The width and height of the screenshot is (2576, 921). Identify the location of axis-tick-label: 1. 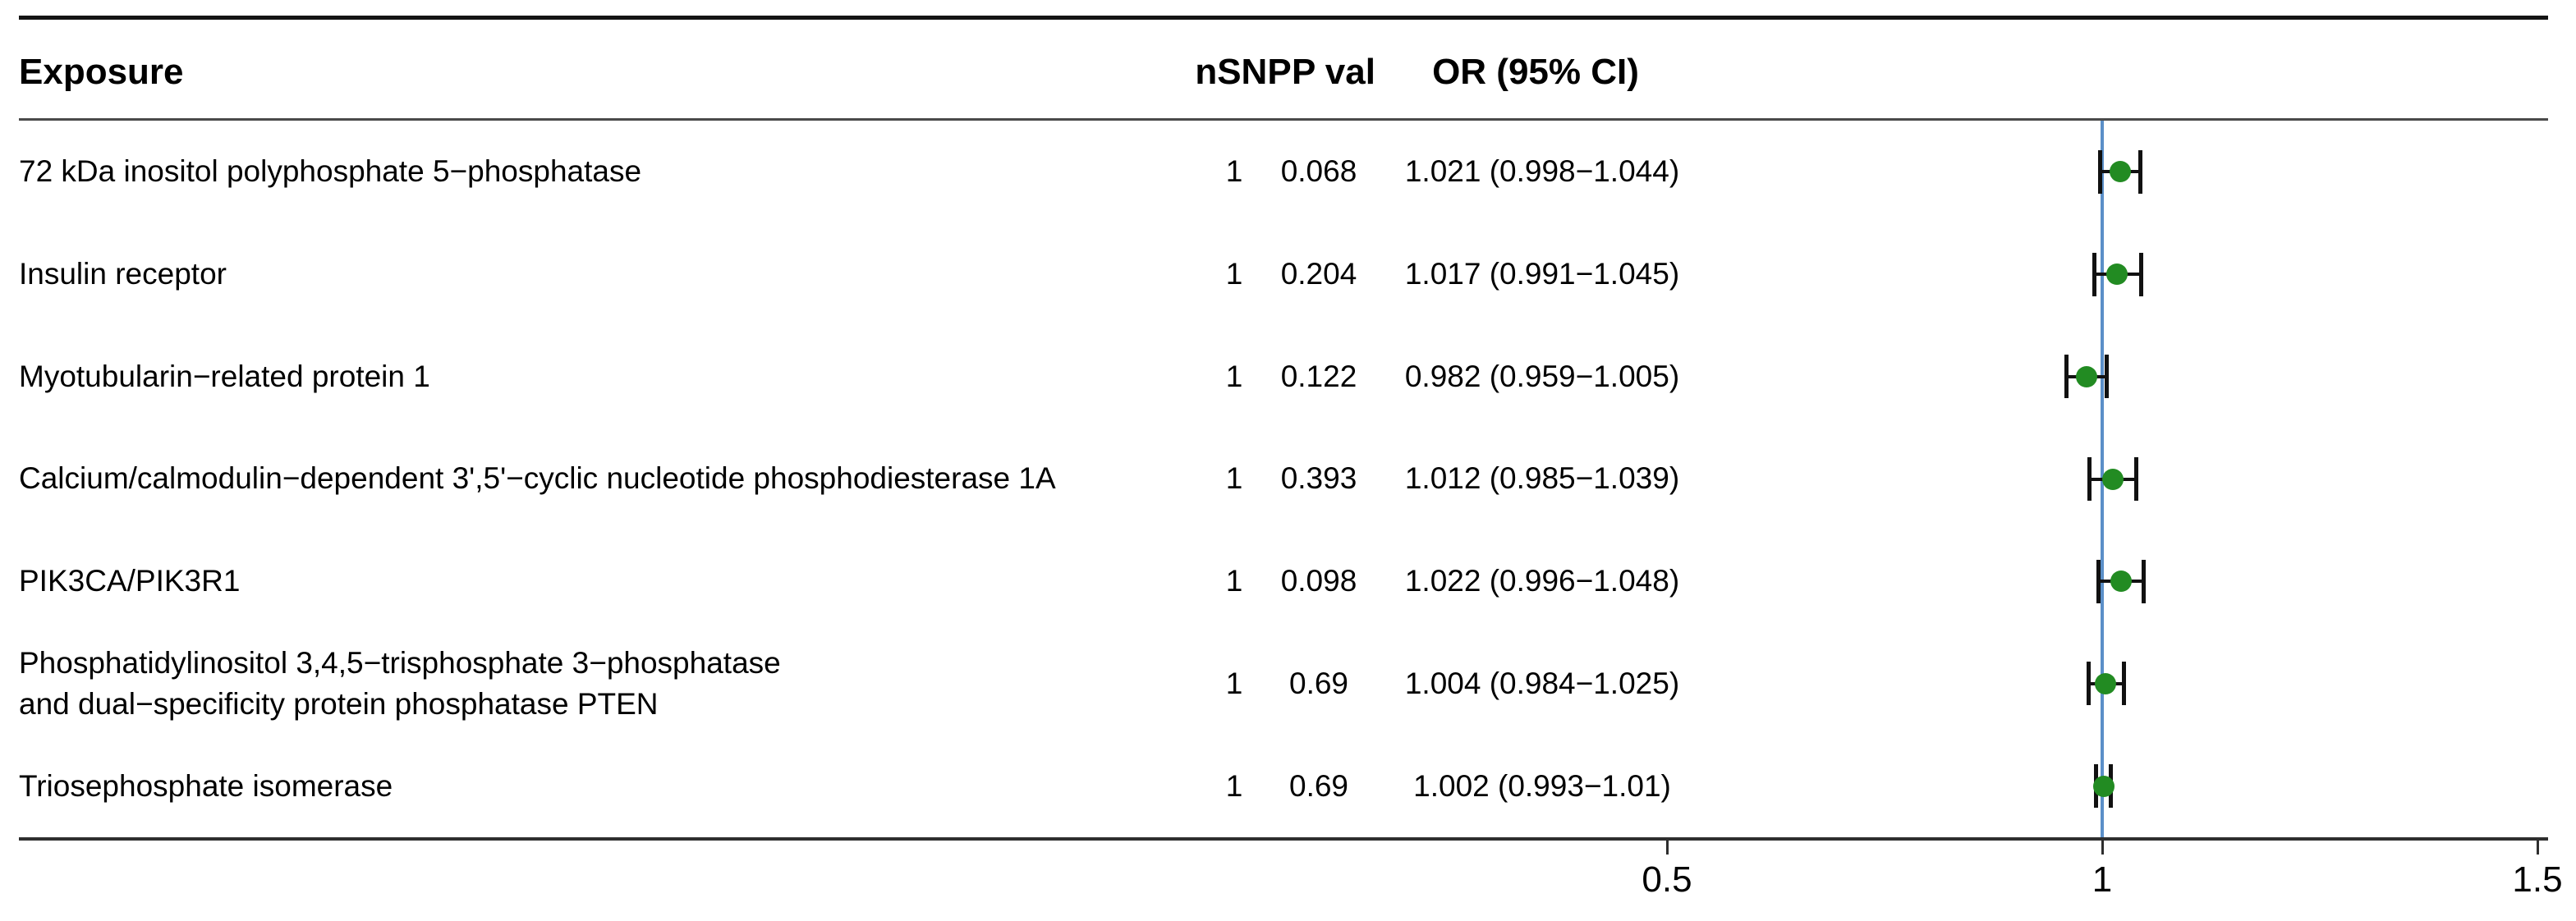
(2102, 879).